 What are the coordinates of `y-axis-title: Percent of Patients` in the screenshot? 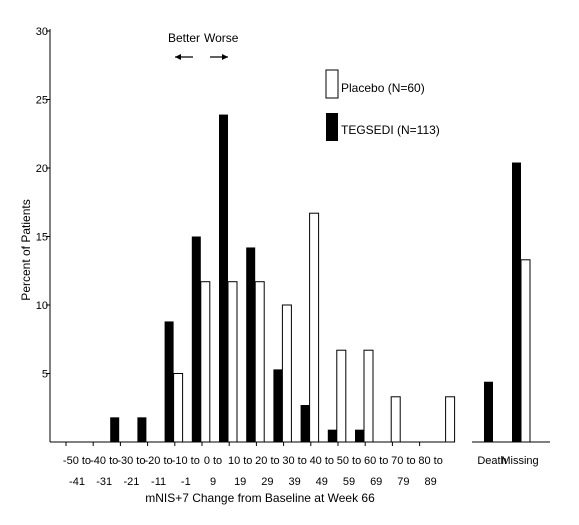 It's located at (26, 249).